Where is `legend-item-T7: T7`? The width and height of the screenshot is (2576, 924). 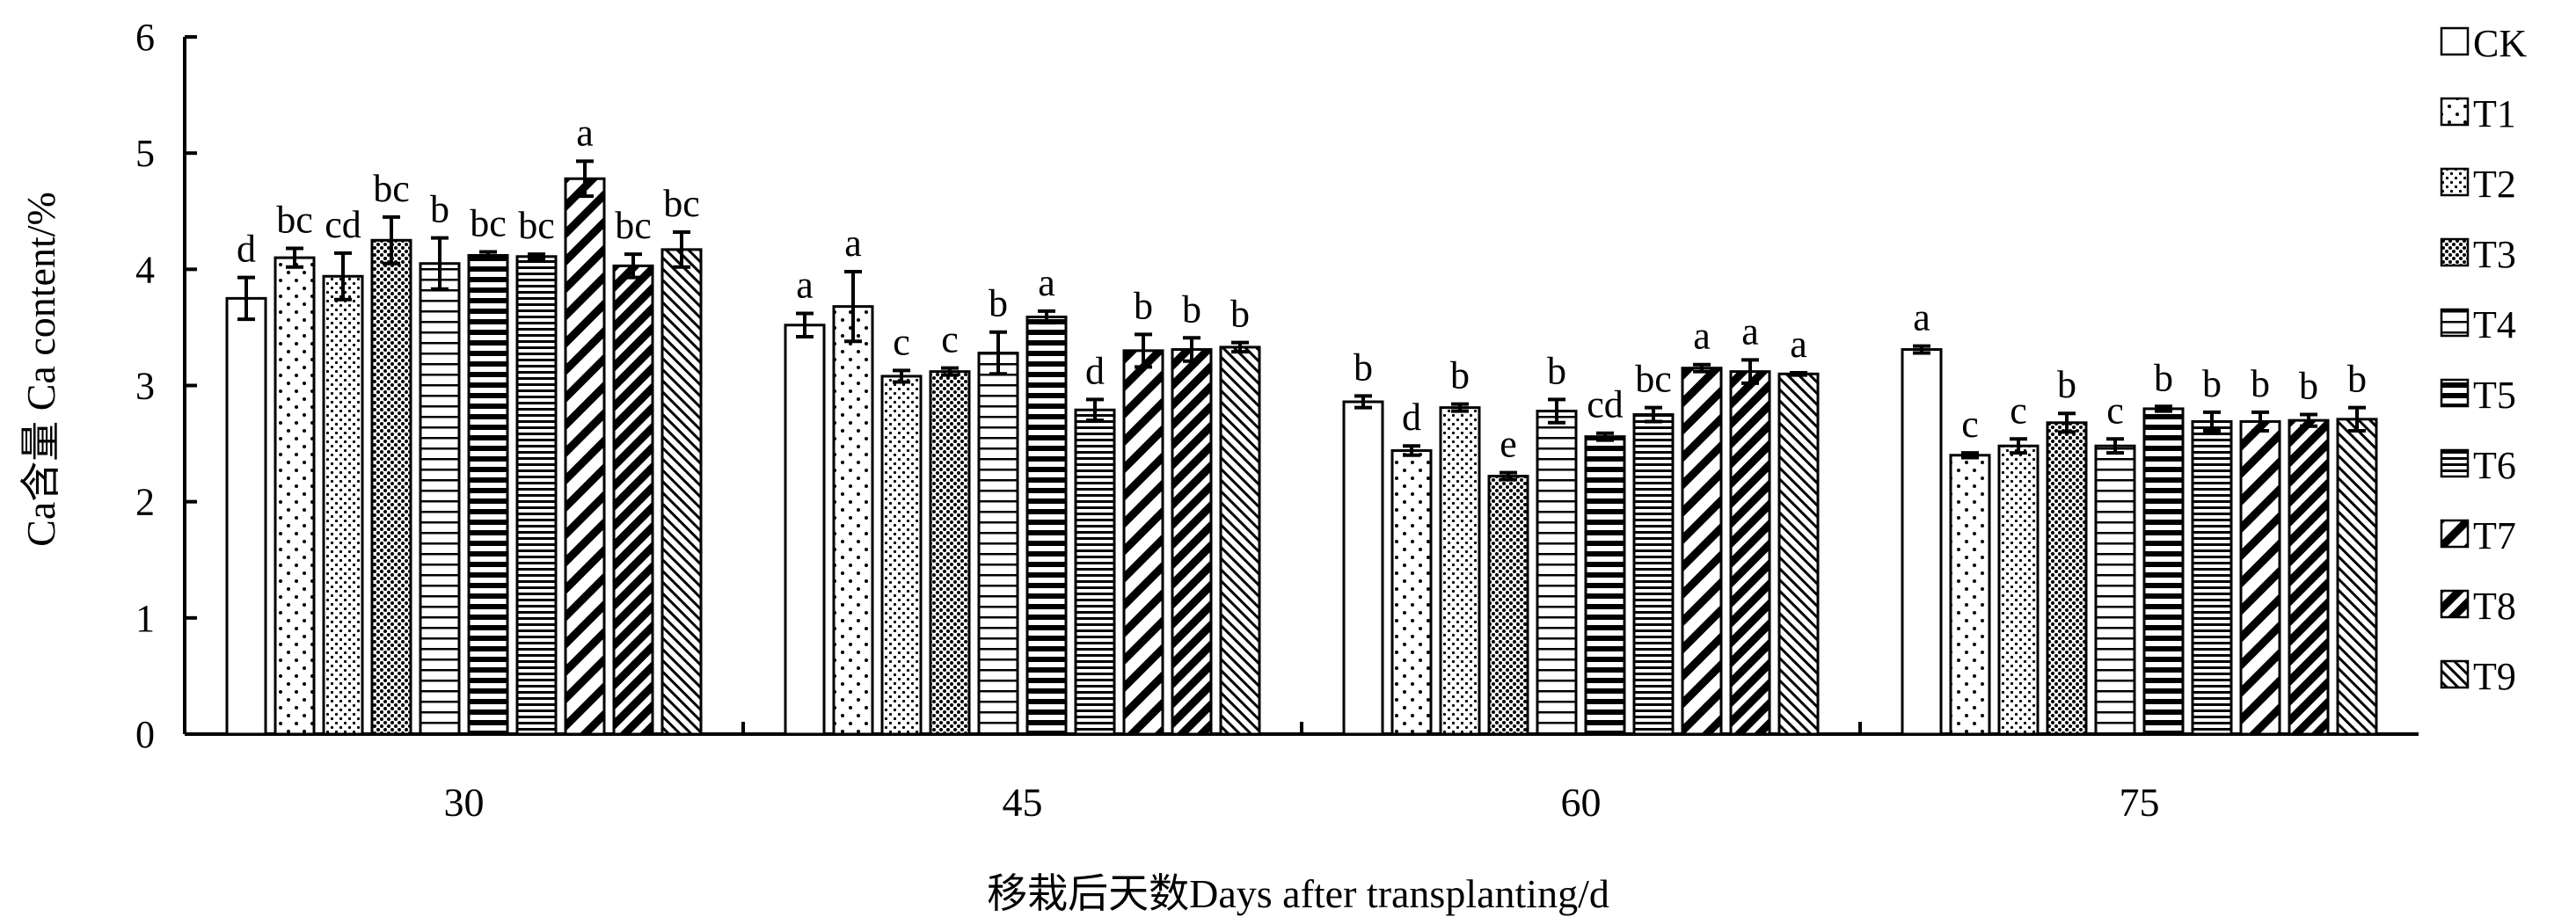 legend-item-T7: T7 is located at coordinates (2478, 535).